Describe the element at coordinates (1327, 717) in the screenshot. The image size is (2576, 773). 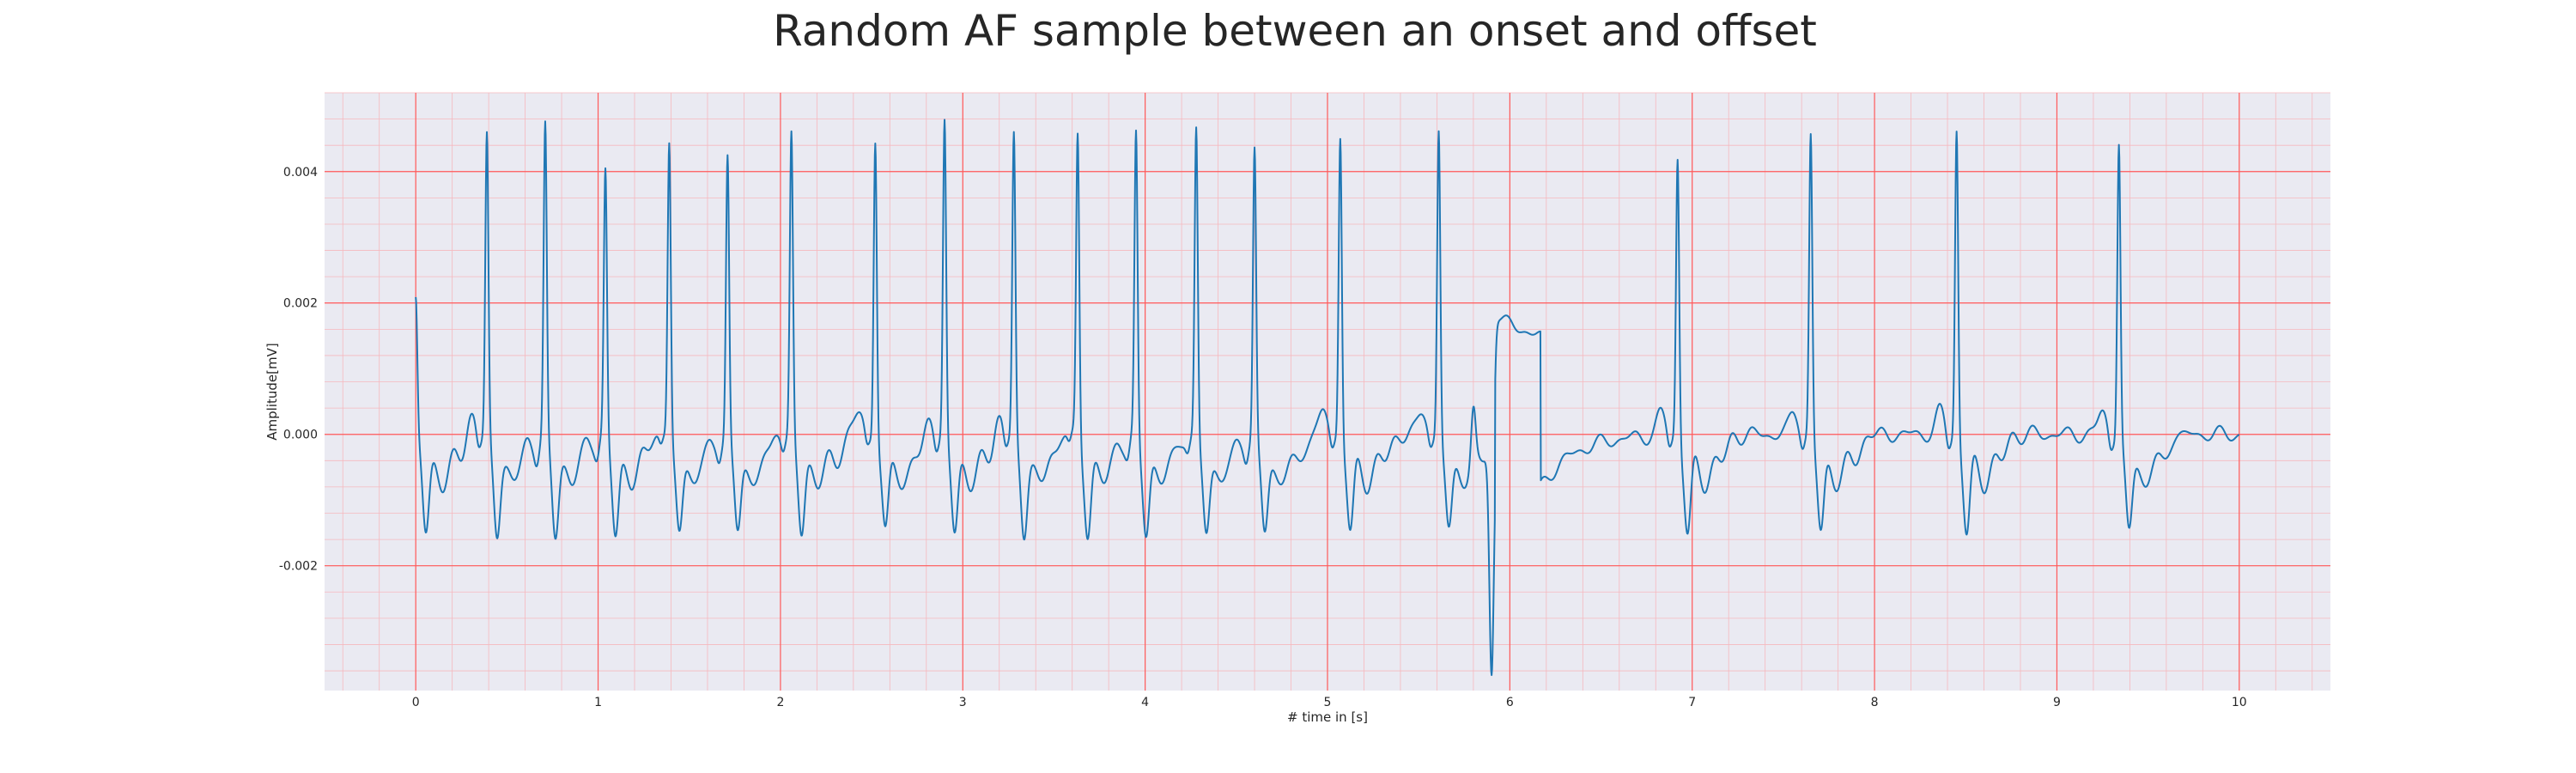
I see `x-axis-label: # time in [s]` at that location.